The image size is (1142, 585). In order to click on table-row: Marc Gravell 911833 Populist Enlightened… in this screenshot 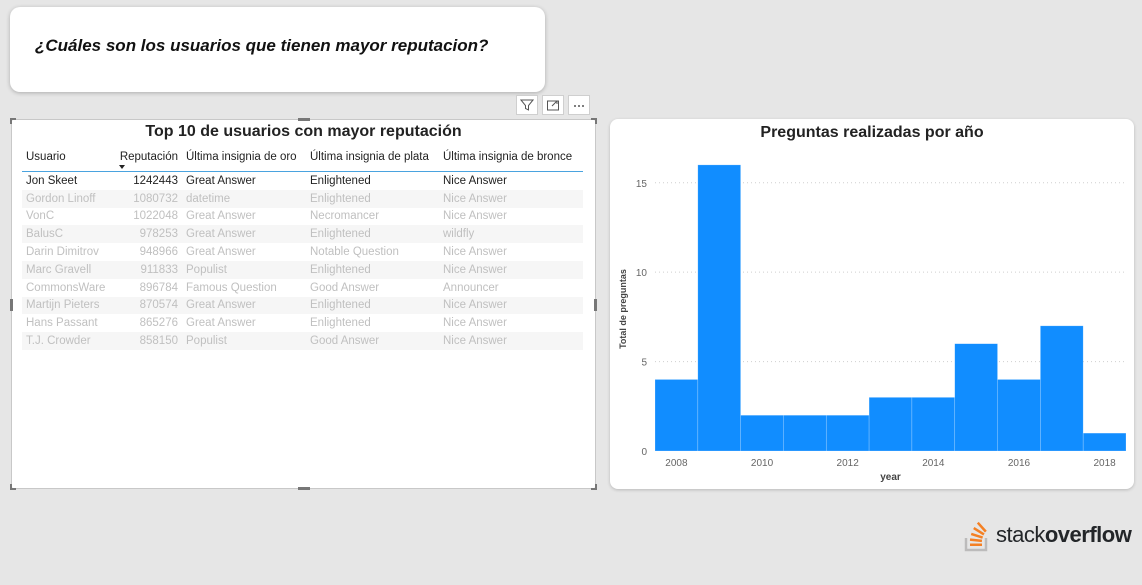, I will do `click(302, 269)`.